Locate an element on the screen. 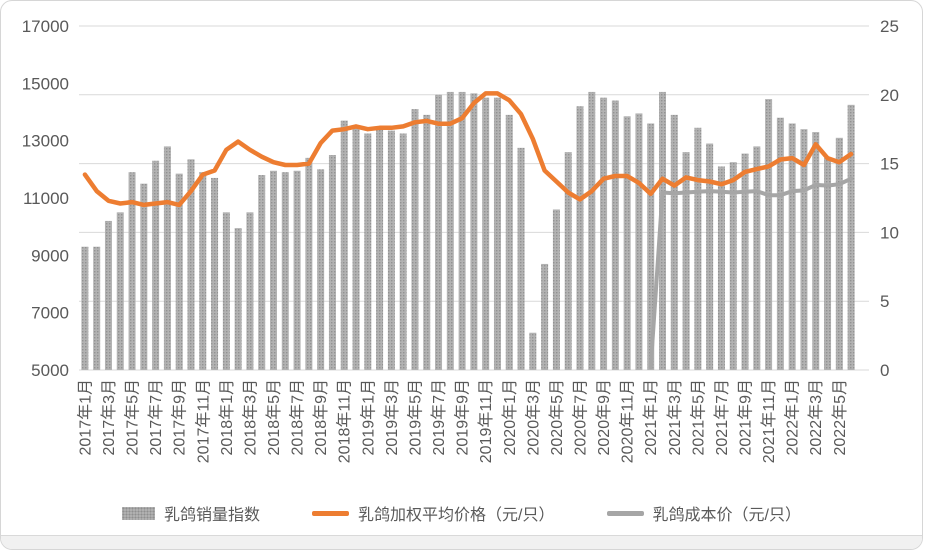 This screenshot has width=925, height=552. x-axis-tick: 2019年5月 is located at coordinates (416, 417).